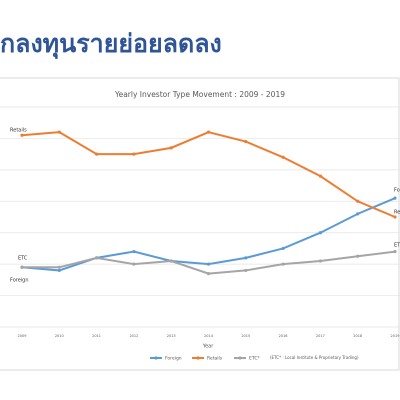 The image size is (400, 400). What do you see at coordinates (96, 336) in the screenshot?
I see `x-tick-label: 2011` at bounding box center [96, 336].